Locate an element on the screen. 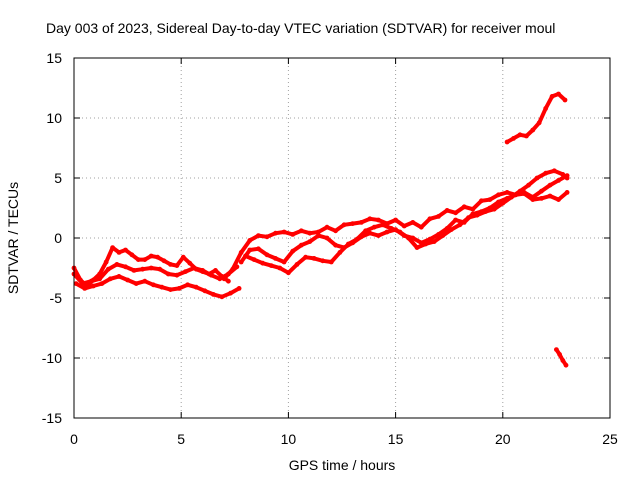 The height and width of the screenshot is (480, 640). x-tick-label: 5 is located at coordinates (181, 439).